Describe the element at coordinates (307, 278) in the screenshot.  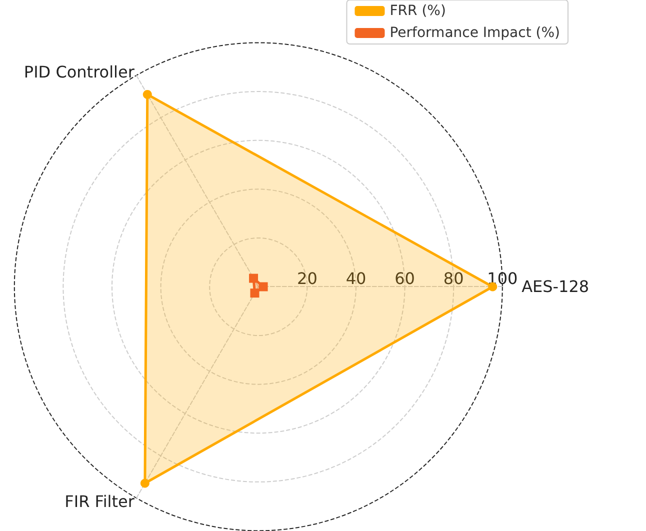
I see `y-tick-label: 20` at that location.